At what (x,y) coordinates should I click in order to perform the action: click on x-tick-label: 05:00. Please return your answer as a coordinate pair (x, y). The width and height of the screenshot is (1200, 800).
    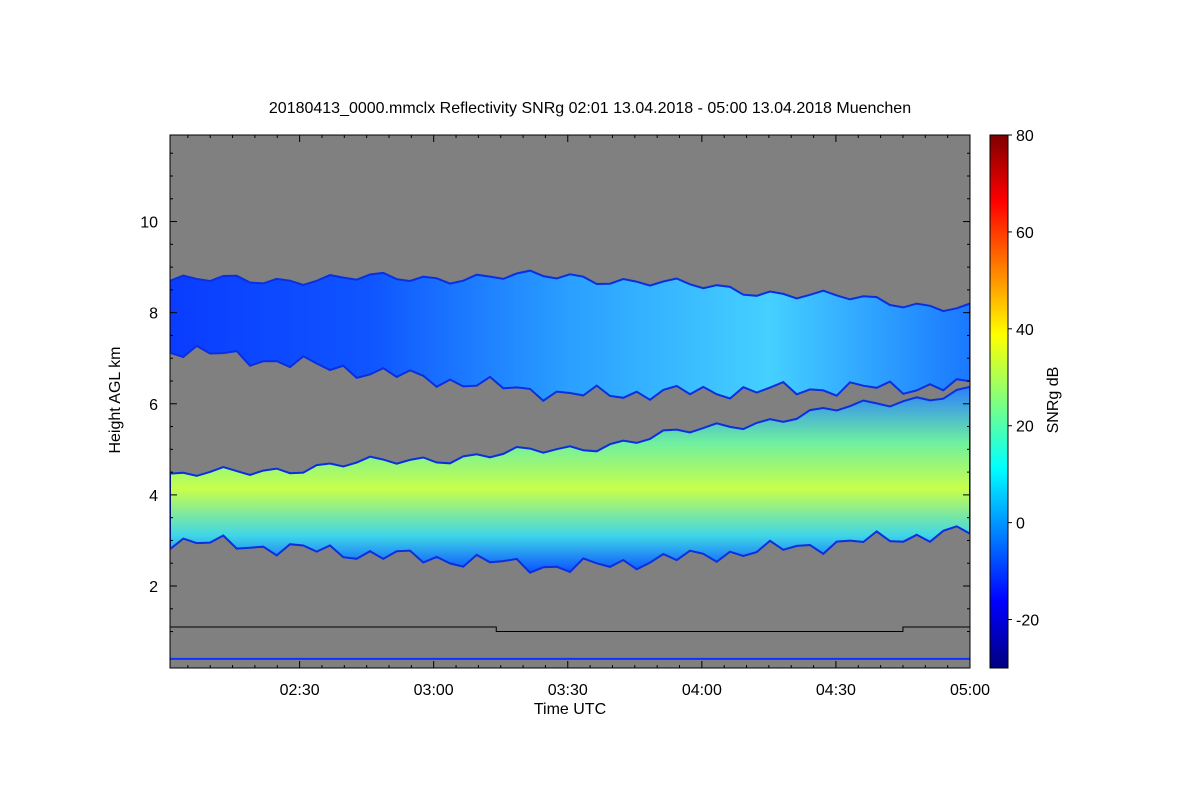
    Looking at the image, I should click on (970, 690).